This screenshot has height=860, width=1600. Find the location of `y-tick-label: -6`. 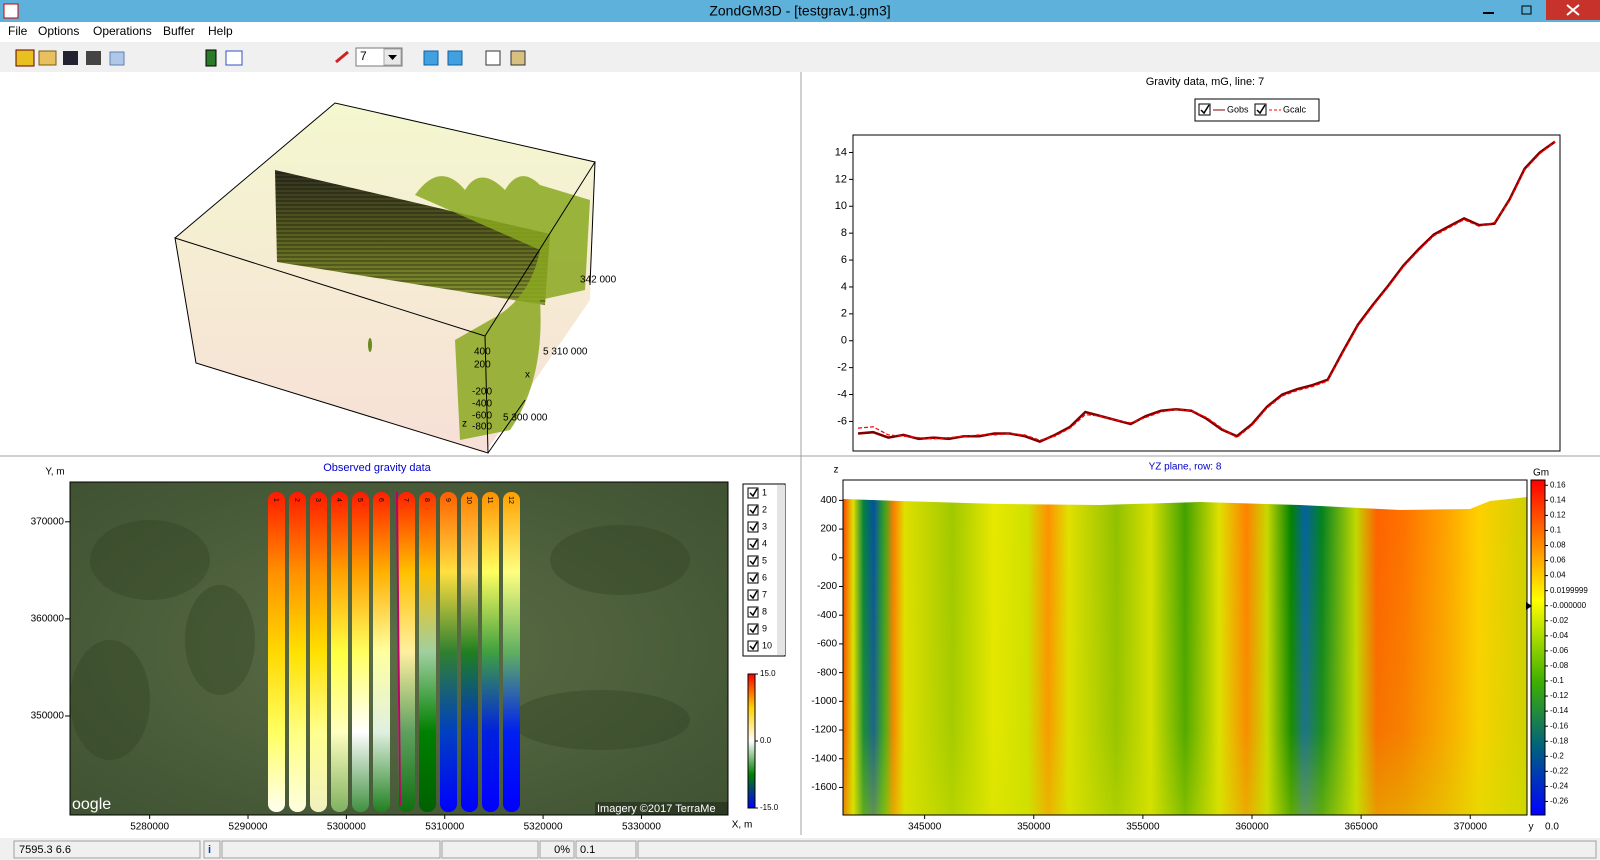

y-tick-label: -6 is located at coordinates (842, 421).